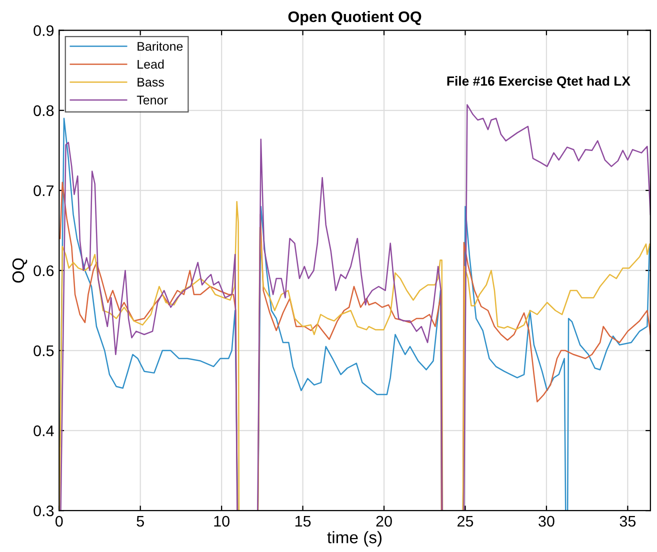  I want to click on y-tick-label: 0.9, so click(44, 30).